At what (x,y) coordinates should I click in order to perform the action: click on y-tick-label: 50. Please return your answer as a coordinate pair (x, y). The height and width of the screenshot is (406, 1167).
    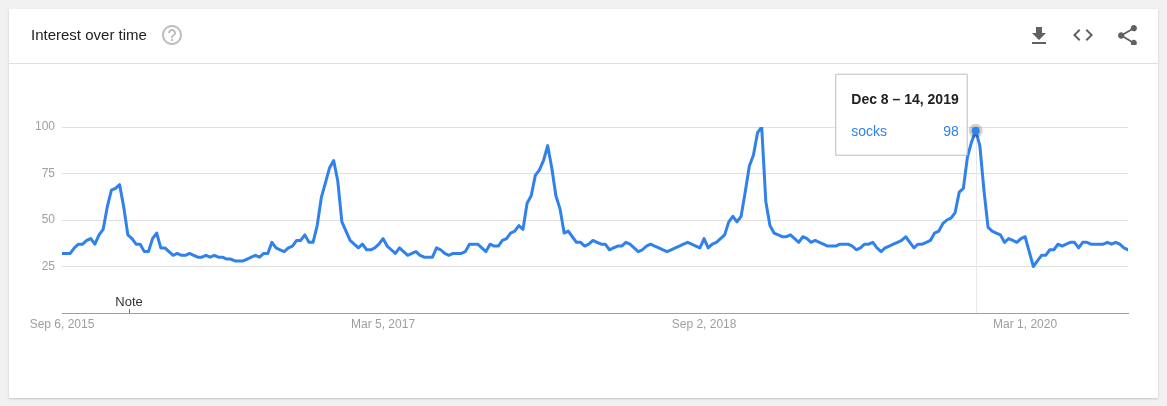
    Looking at the image, I should click on (48, 219).